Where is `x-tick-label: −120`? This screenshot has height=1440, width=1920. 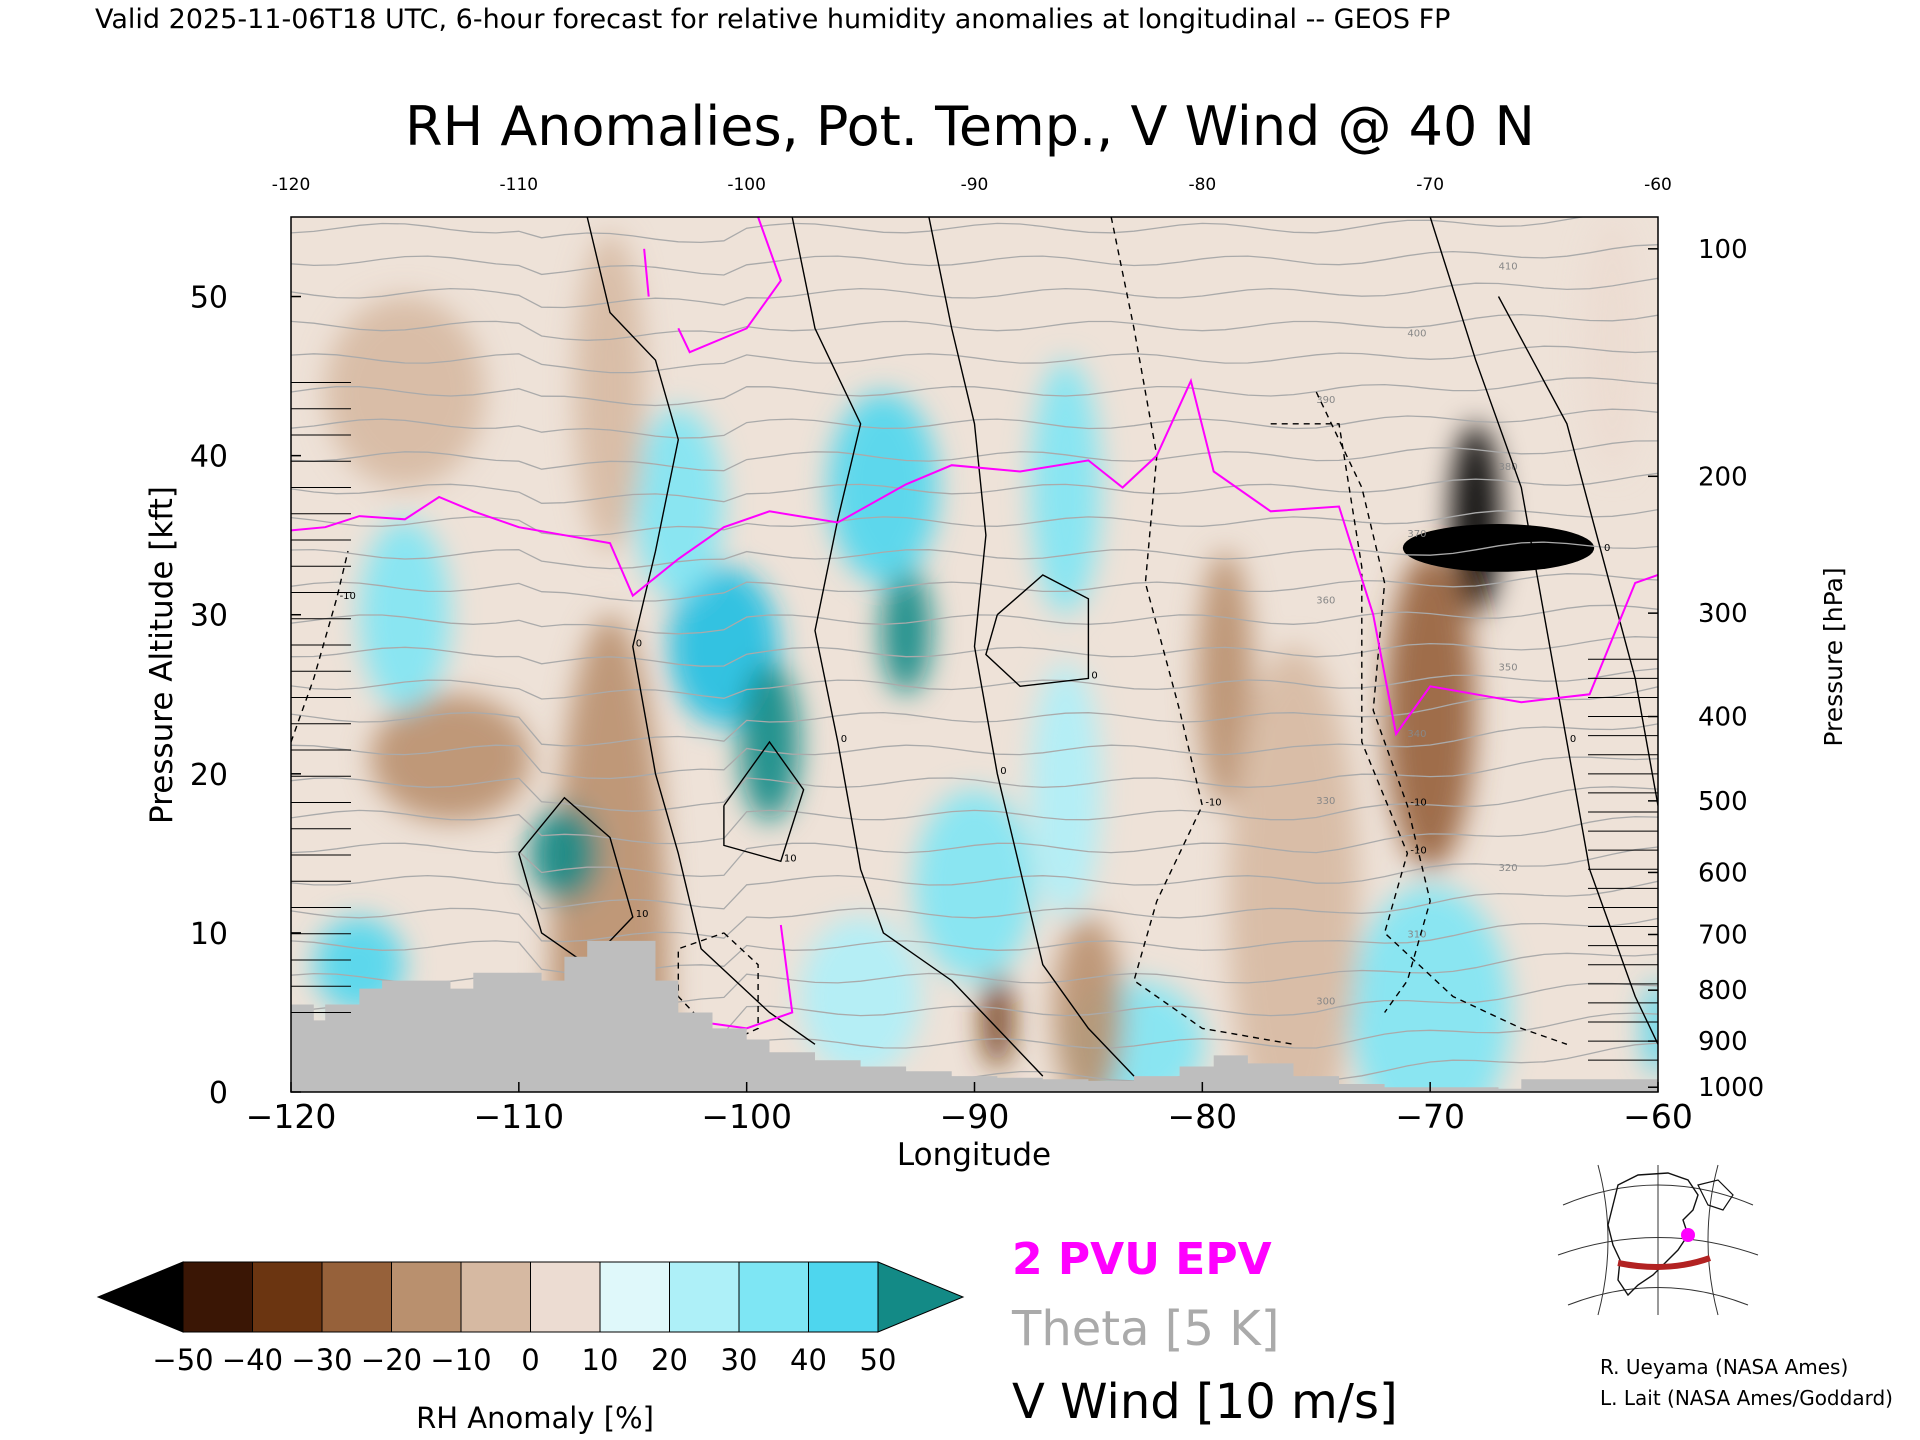 x-tick-label: −120 is located at coordinates (291, 1116).